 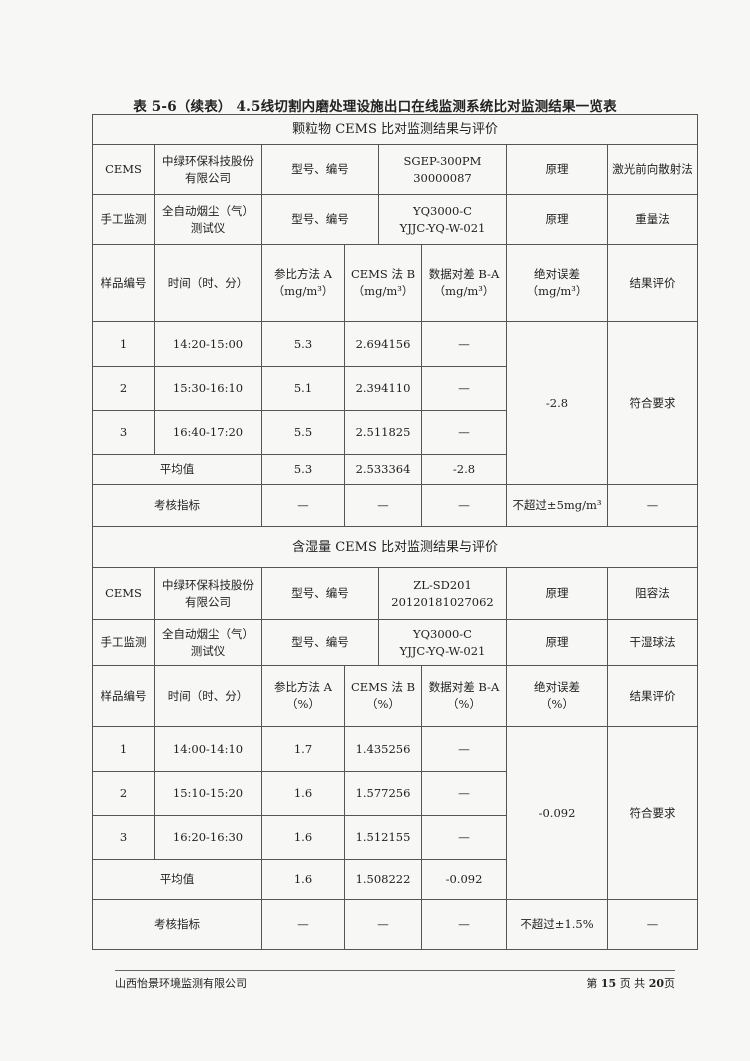 I want to click on table-row: 含湿量 CEMS 比对监测结果与评价, so click(x=395, y=547).